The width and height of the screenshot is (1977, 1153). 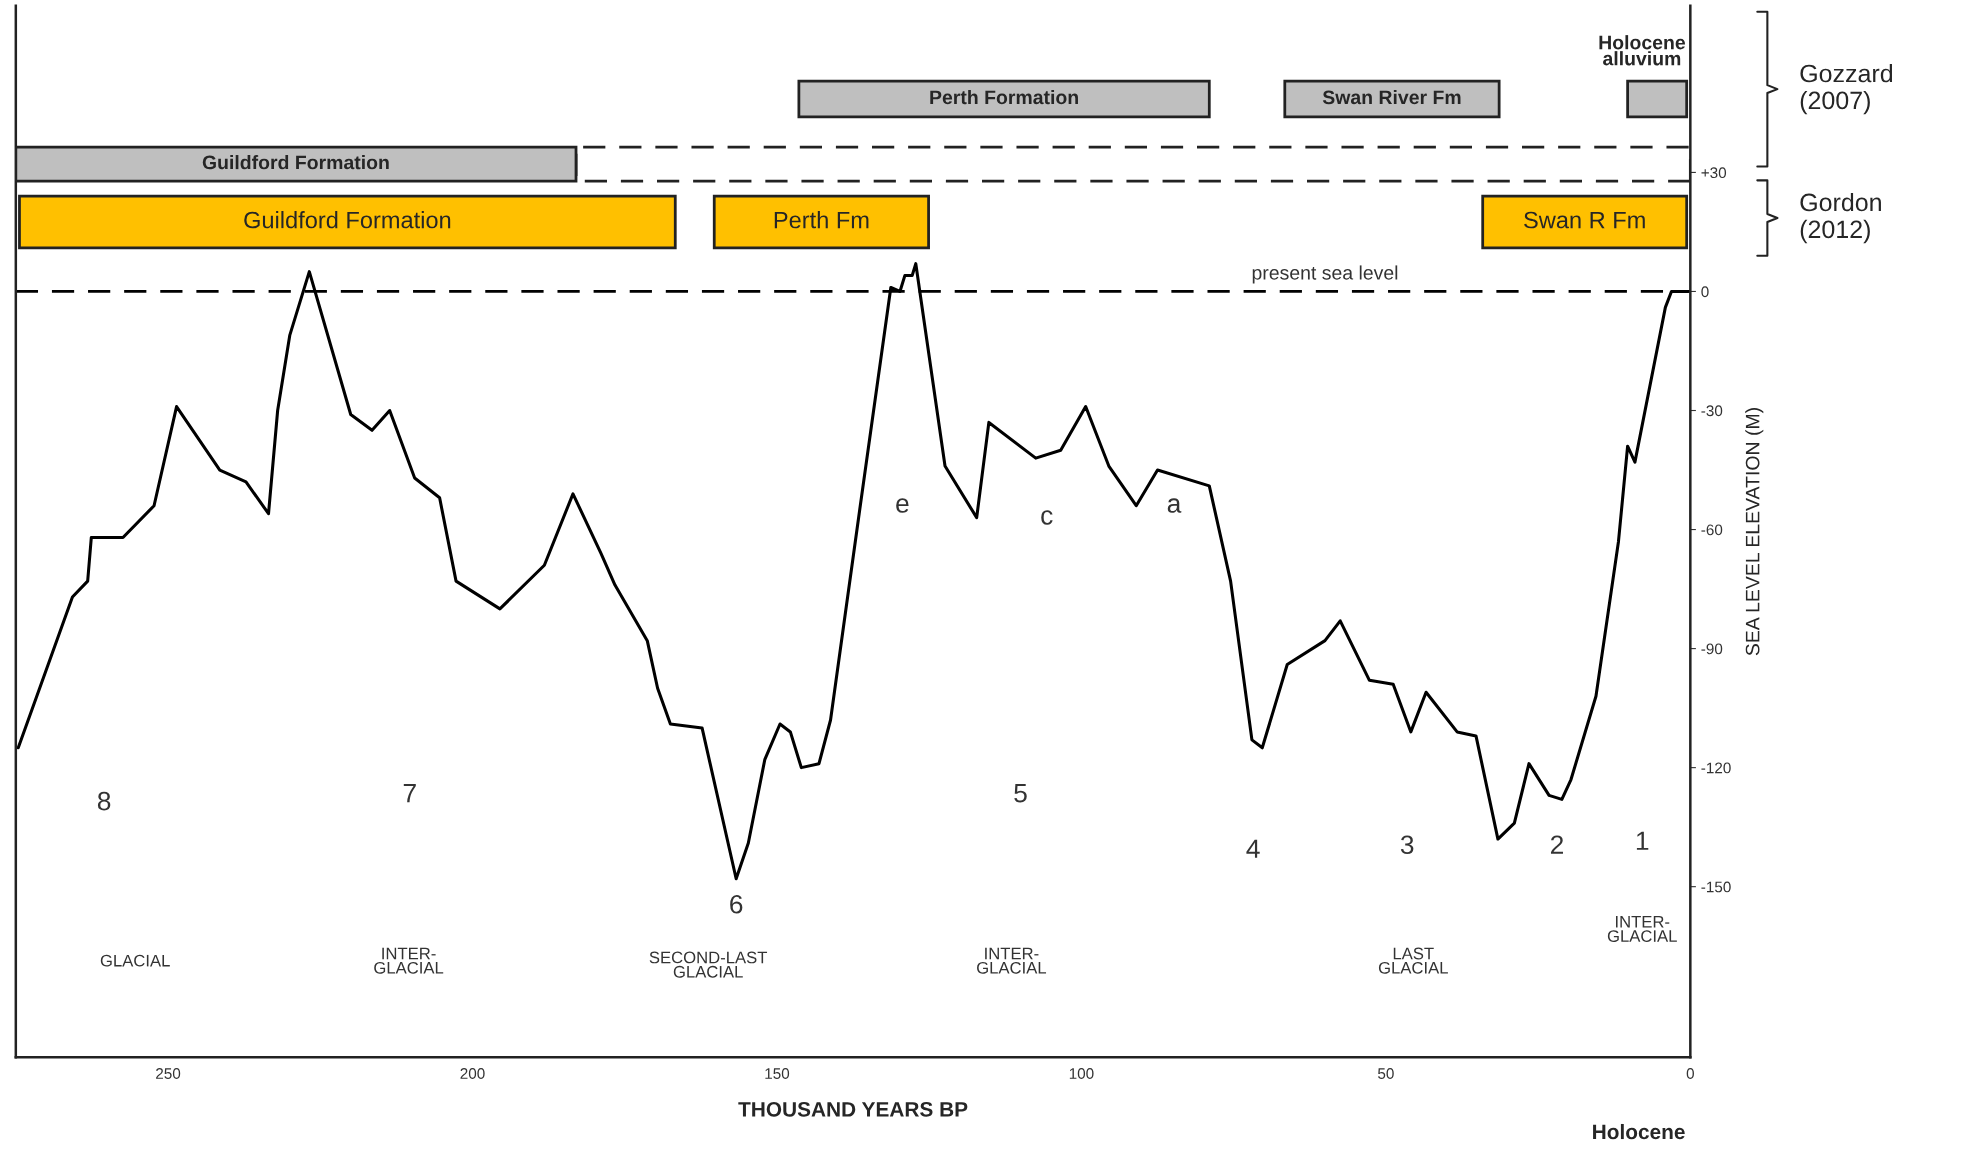 What do you see at coordinates (1712, 411) in the screenshot?
I see `y-tick-label: -30` at bounding box center [1712, 411].